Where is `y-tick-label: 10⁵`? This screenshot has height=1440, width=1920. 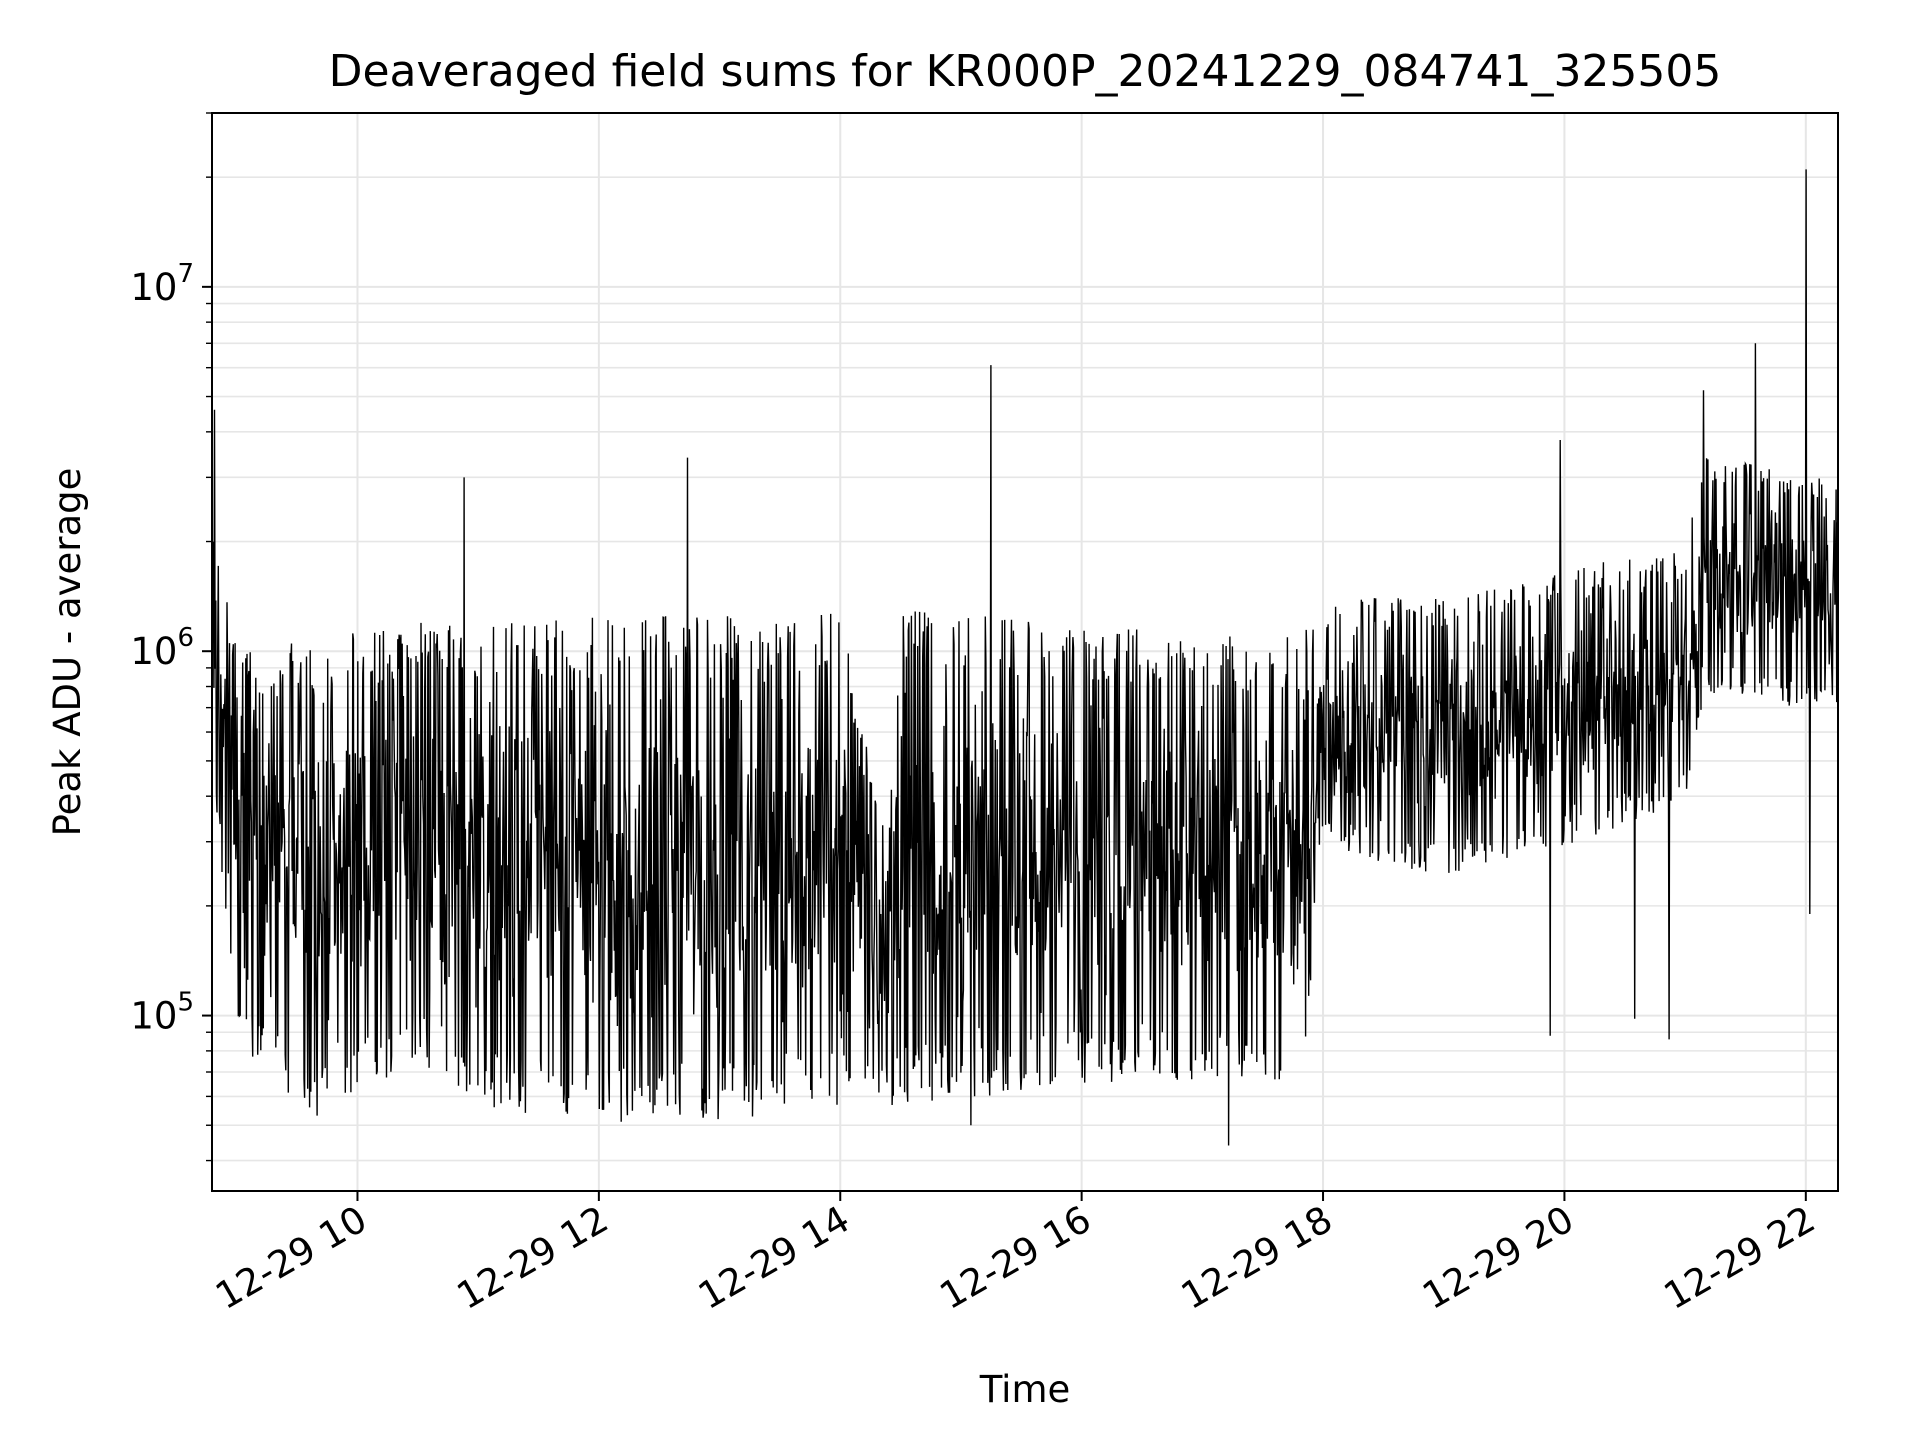
y-tick-label: 10⁵ is located at coordinates (162, 1013).